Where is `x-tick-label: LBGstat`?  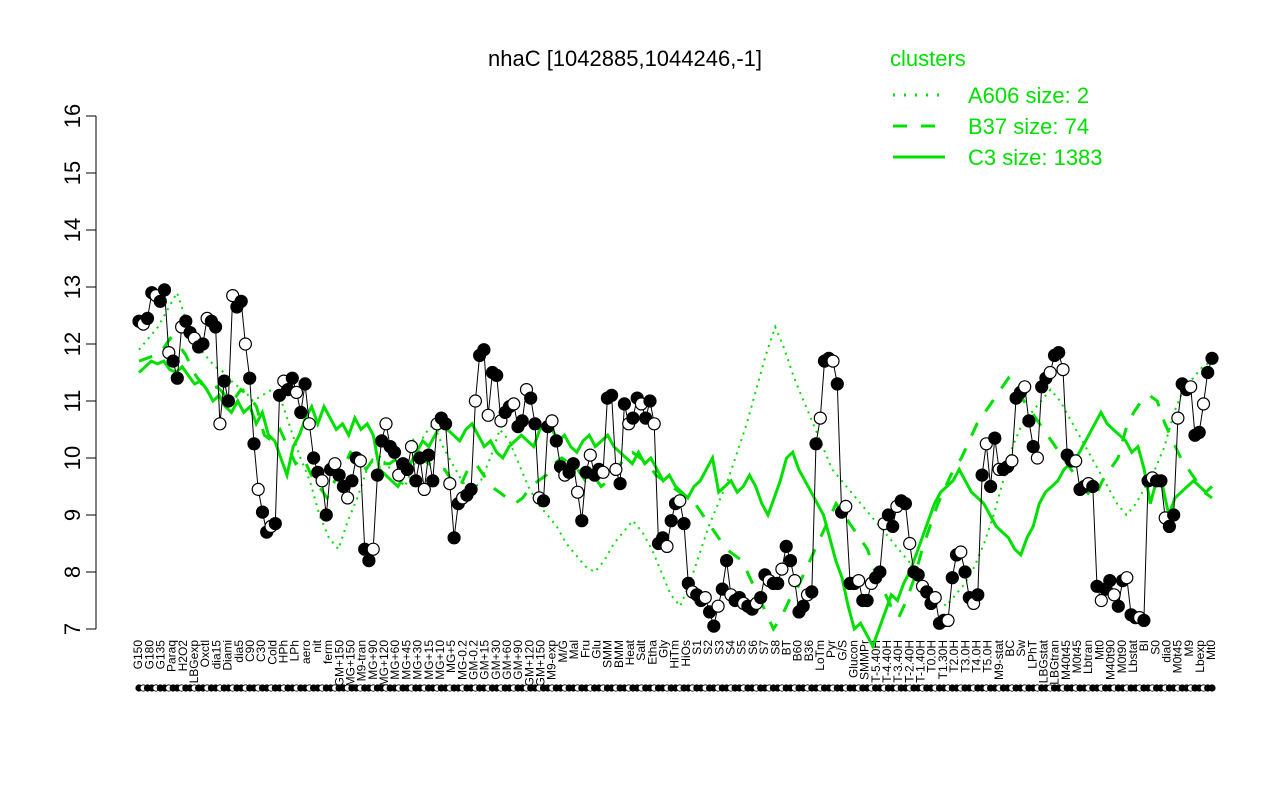
x-tick-label: LBGstat is located at coordinates (1044, 661).